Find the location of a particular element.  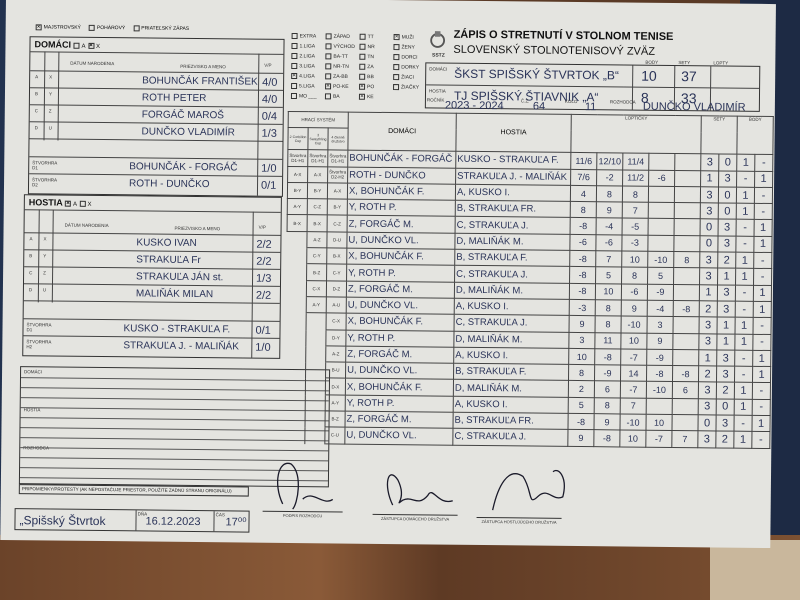

league-option: 1.liga is located at coordinates (303, 46).